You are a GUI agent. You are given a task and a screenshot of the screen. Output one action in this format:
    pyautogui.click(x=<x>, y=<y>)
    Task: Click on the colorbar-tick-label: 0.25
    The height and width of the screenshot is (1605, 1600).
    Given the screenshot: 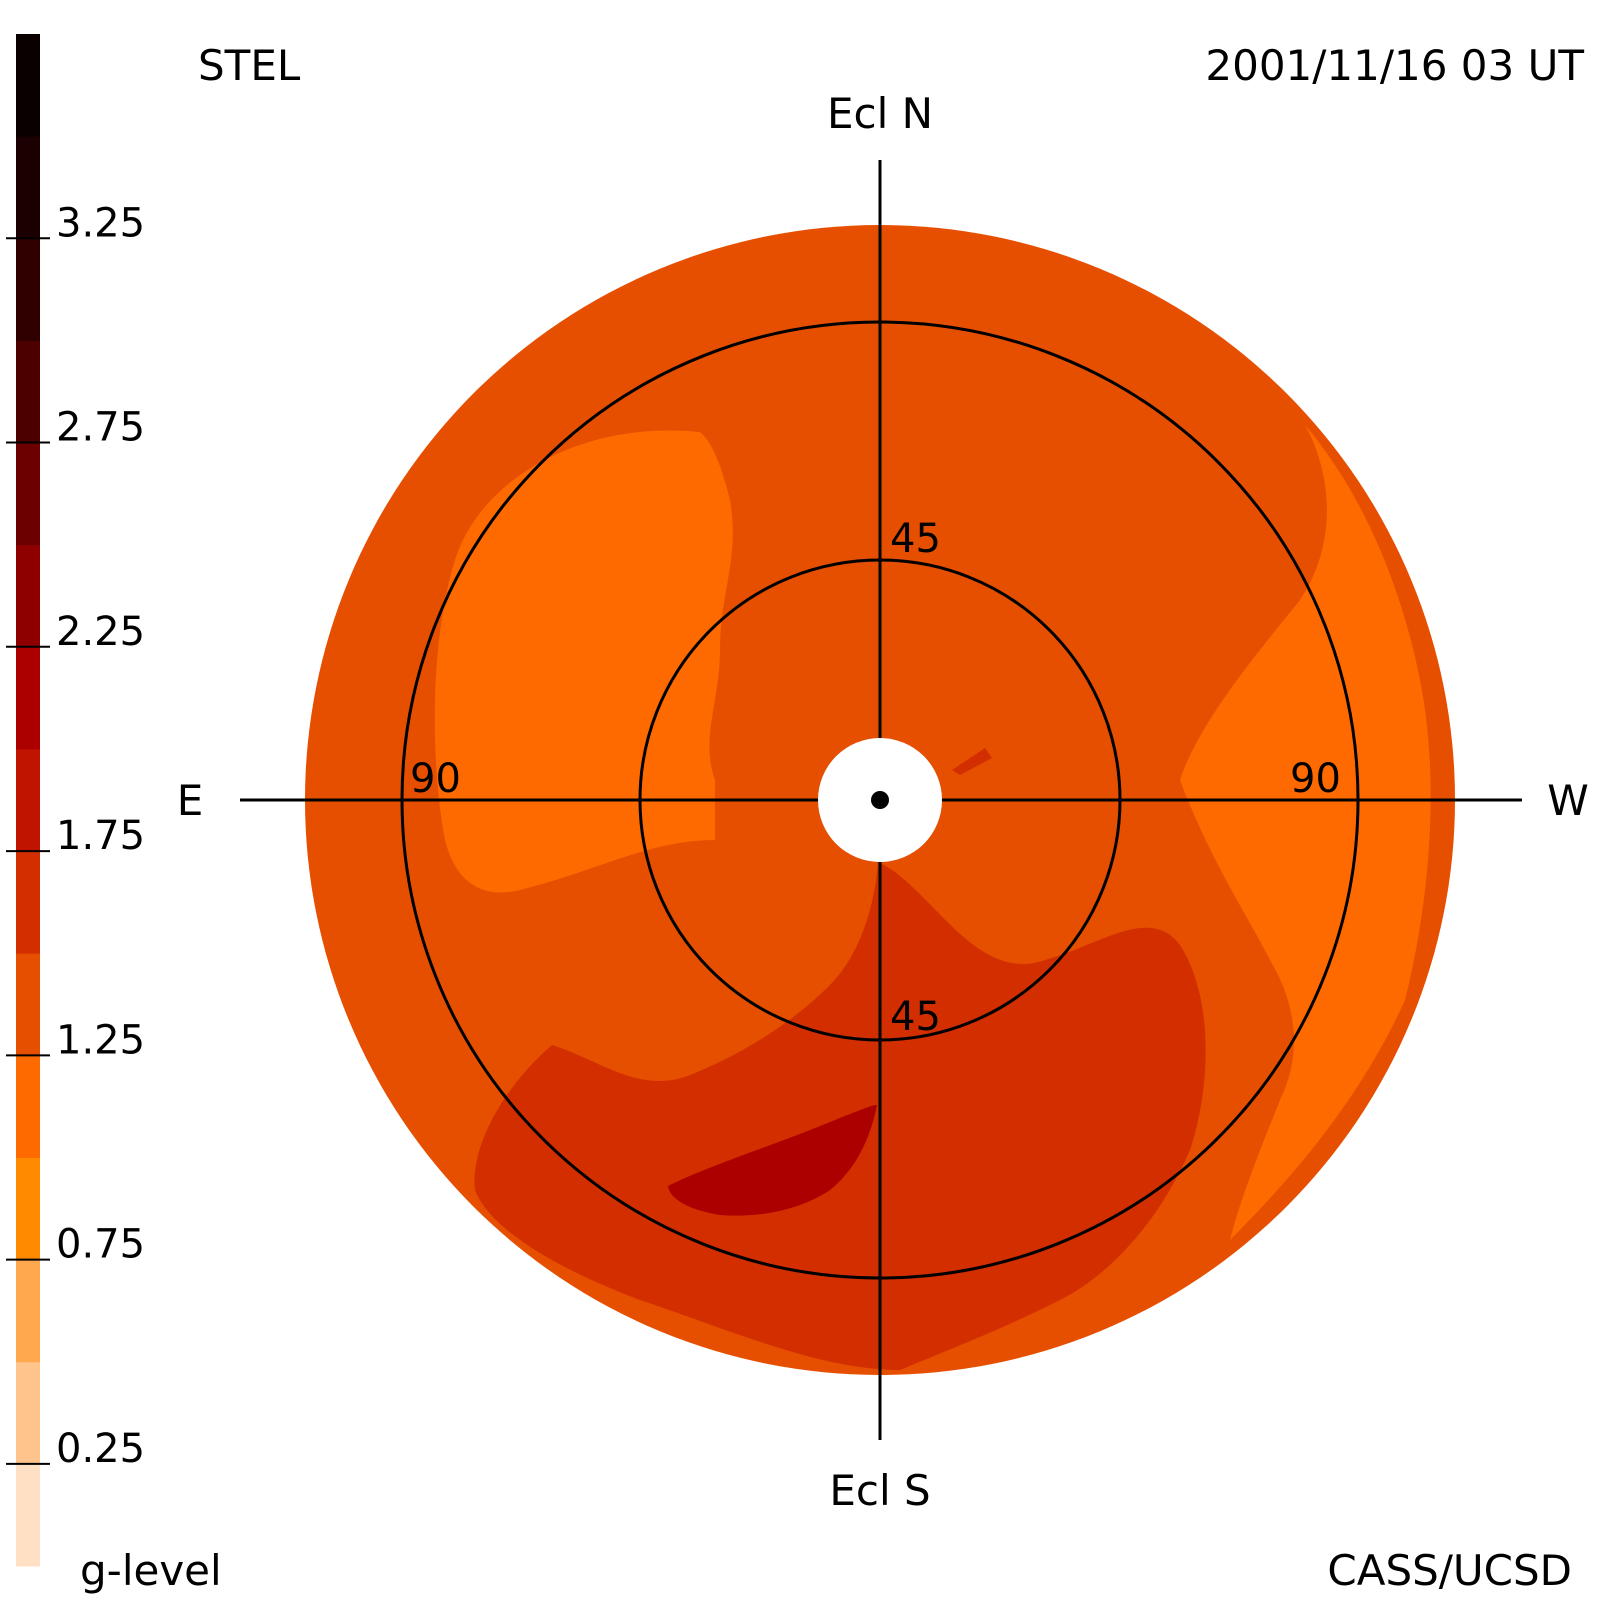 What is the action you would take?
    pyautogui.click(x=100, y=1449)
    